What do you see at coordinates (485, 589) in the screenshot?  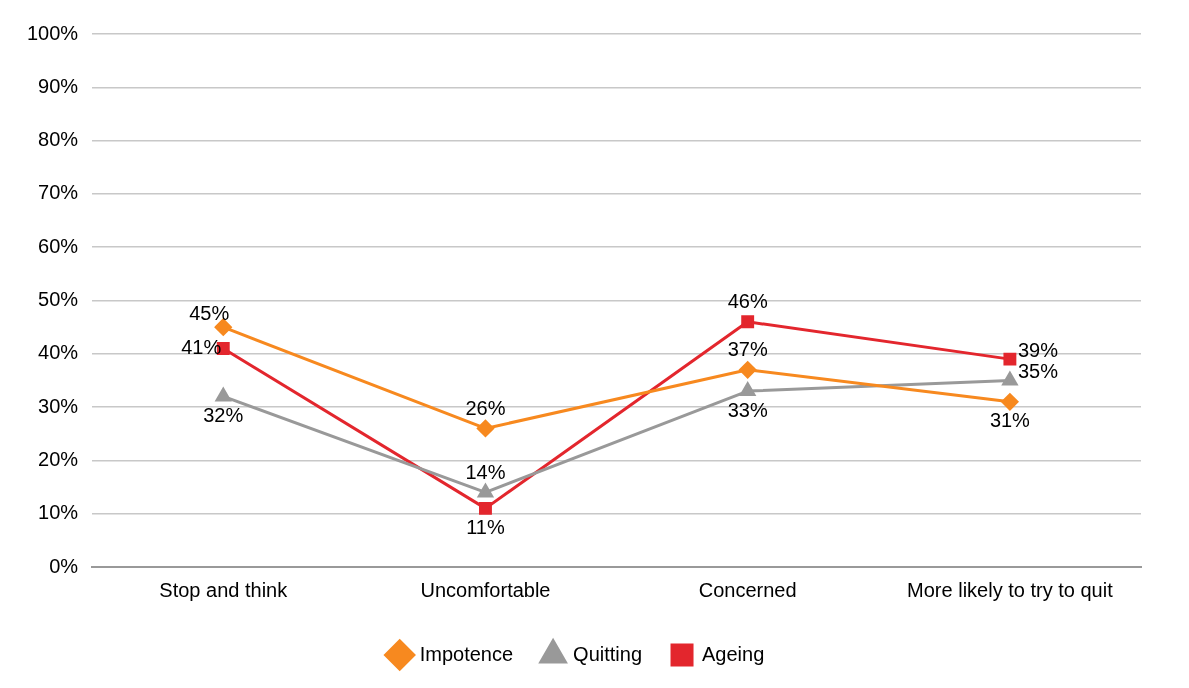 I see `x-tick-label: Uncomfortable` at bounding box center [485, 589].